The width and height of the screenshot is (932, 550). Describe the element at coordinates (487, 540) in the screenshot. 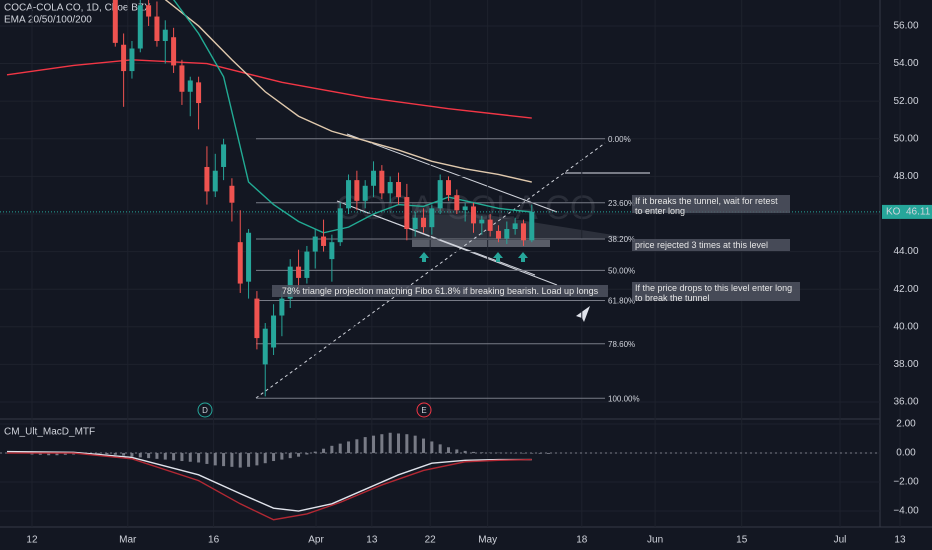

I see `x-tick-label: May` at that location.